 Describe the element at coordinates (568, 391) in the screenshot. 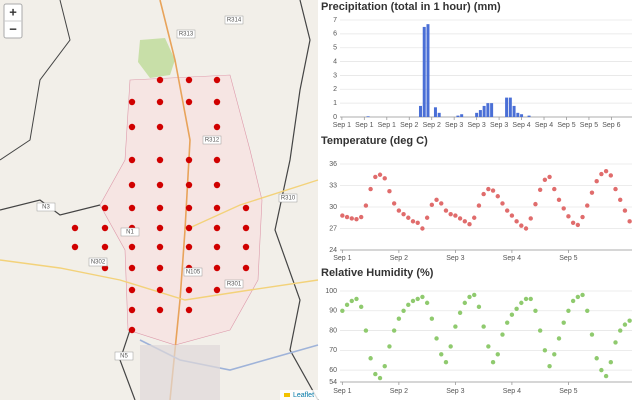

I see `x-tick-label: Sep 5` at that location.